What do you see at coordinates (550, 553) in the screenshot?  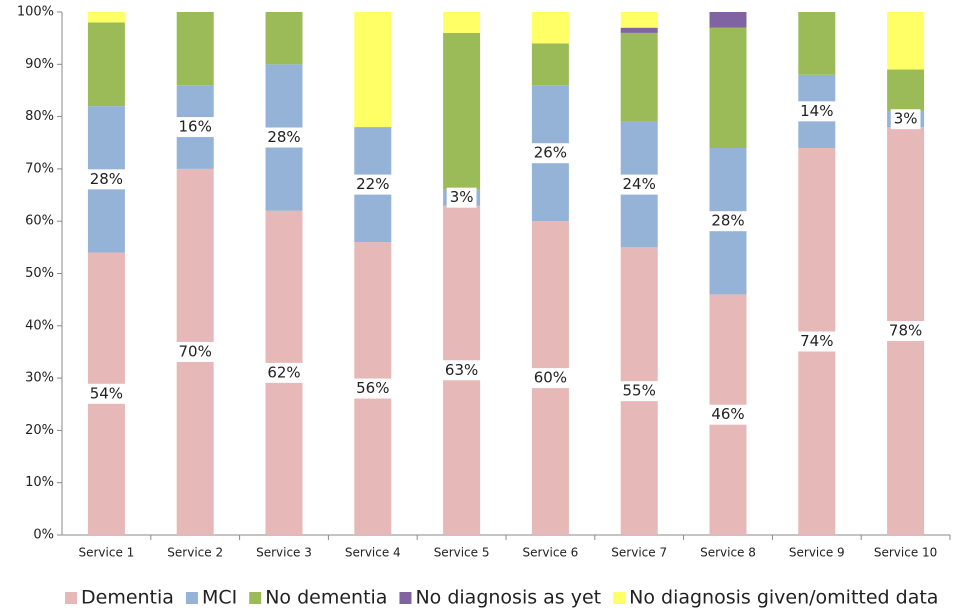 I see `x-tick-label: Service 6` at bounding box center [550, 553].